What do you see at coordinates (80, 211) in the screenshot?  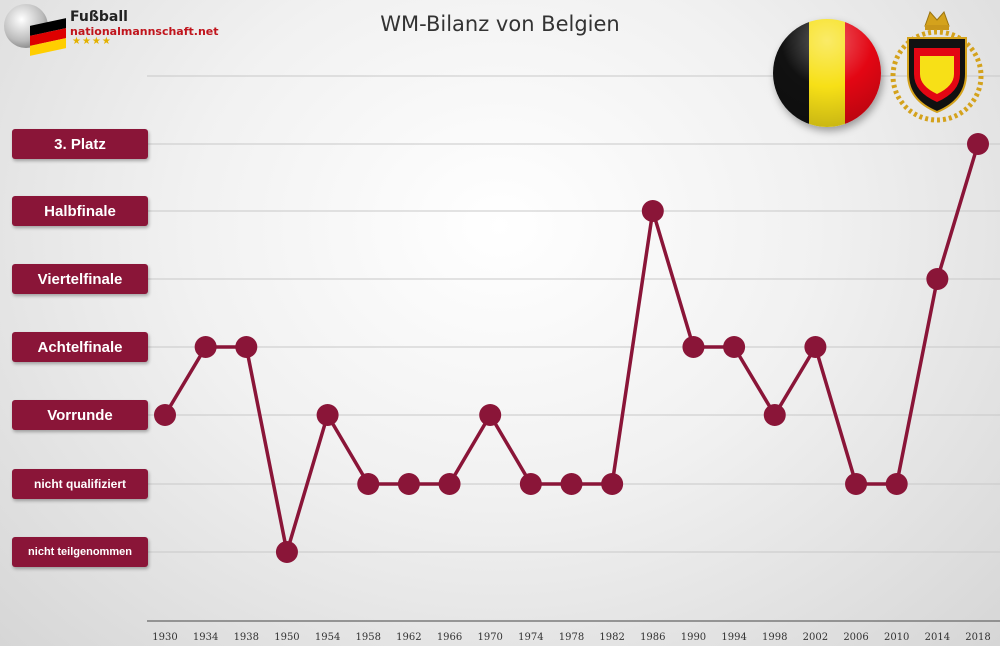 I see `y-level-label: Halbfinale` at bounding box center [80, 211].